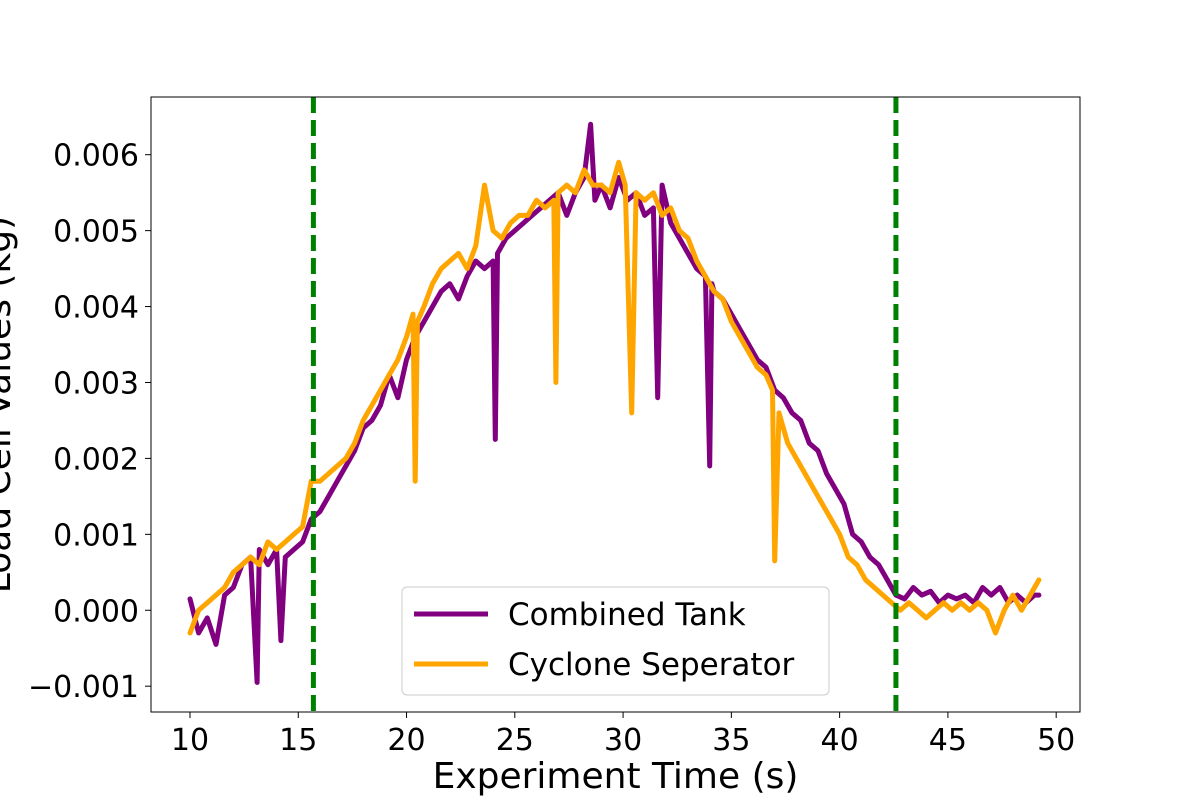 The height and width of the screenshot is (800, 1200). Describe the element at coordinates (1056, 740) in the screenshot. I see `x-tick-label: 50` at that location.